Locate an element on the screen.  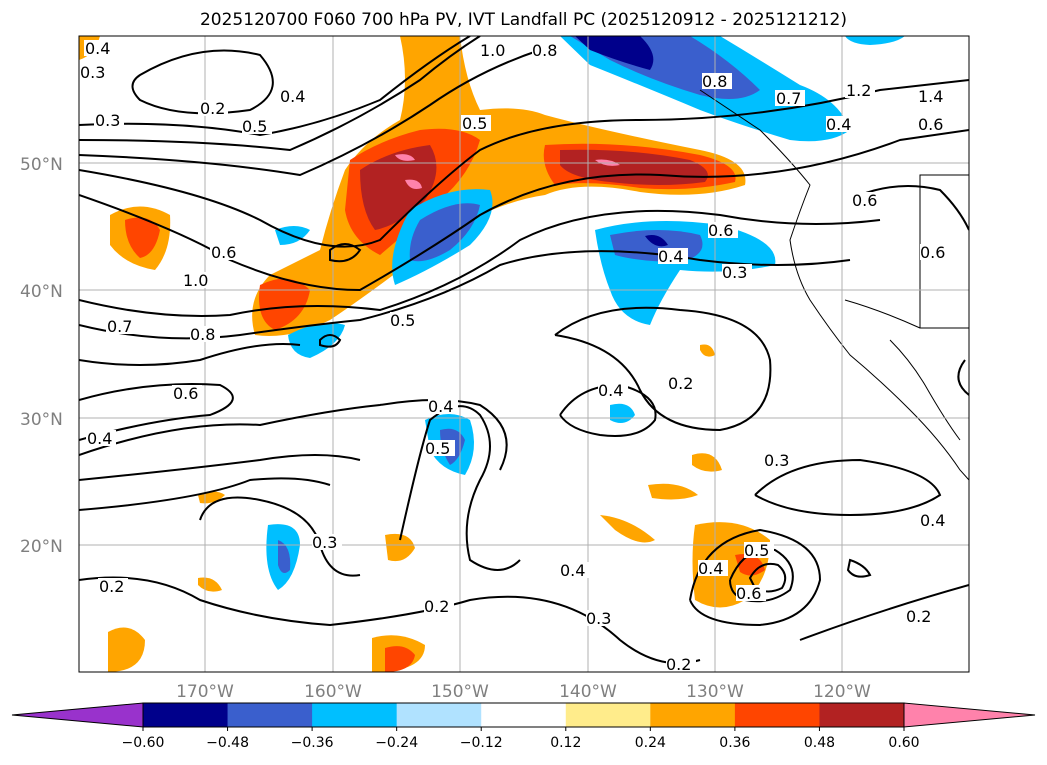
contour-label: 1.2 is located at coordinates (858, 90).